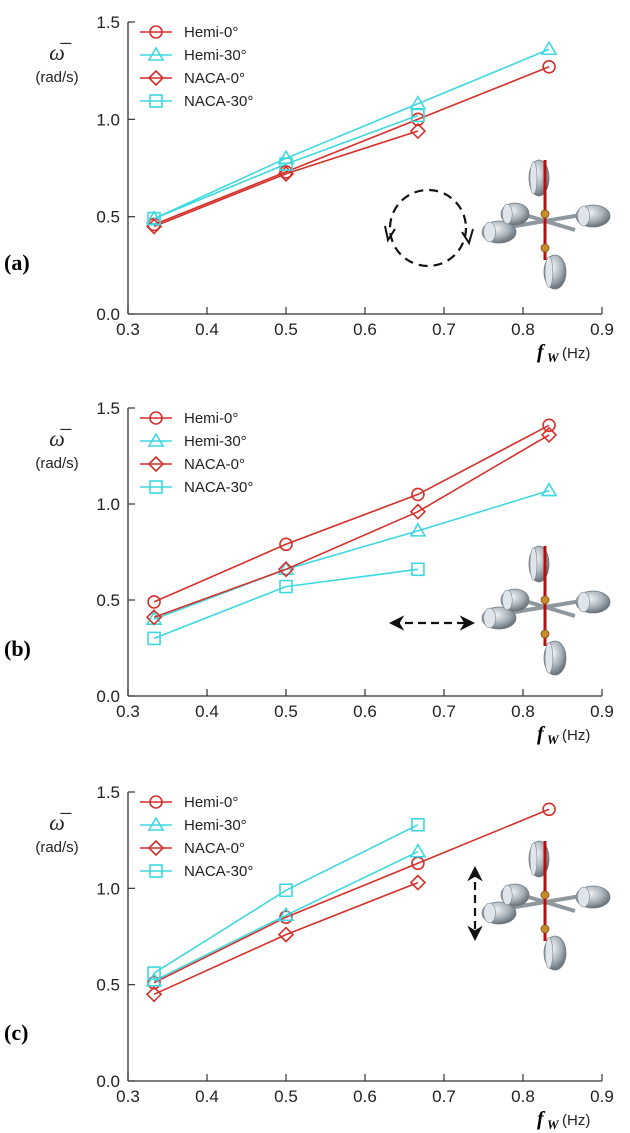  I want to click on x-axis-unit: (Hz), so click(576, 735).